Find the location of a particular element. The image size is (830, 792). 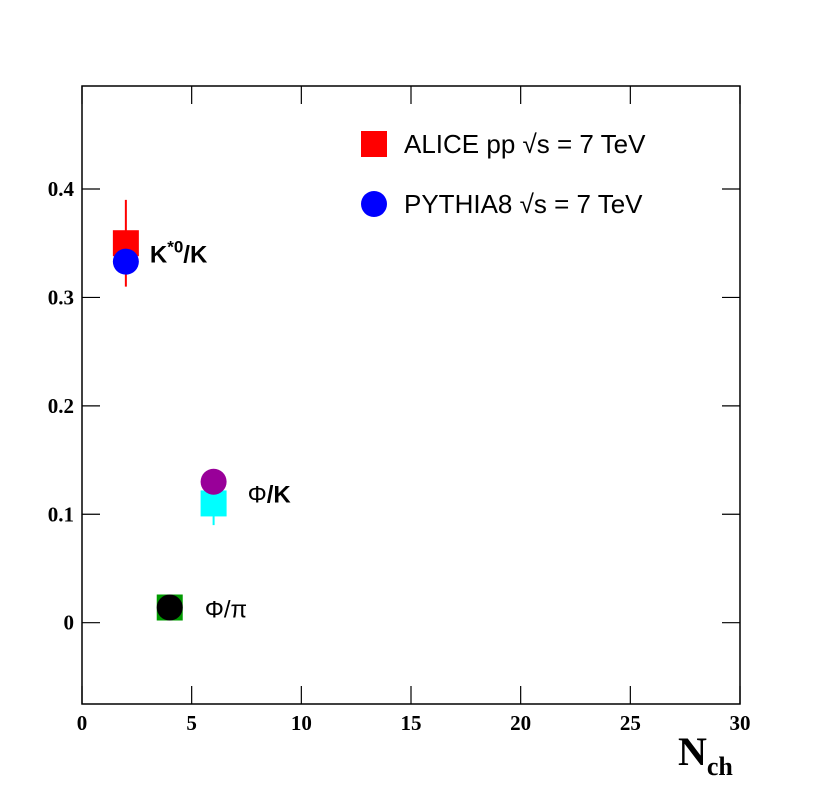

x-tick-label: 10 is located at coordinates (301, 723).